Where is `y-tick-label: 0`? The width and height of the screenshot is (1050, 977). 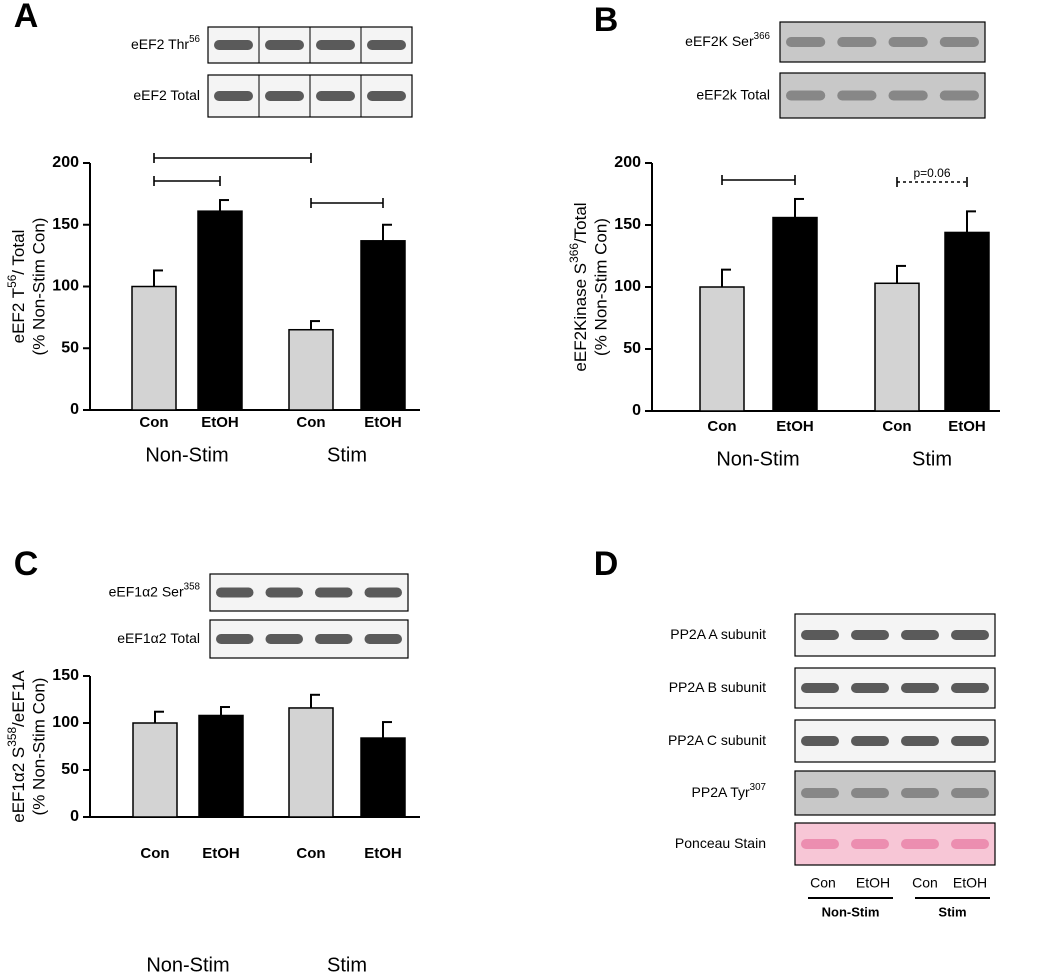 y-tick-label: 0 is located at coordinates (74, 409).